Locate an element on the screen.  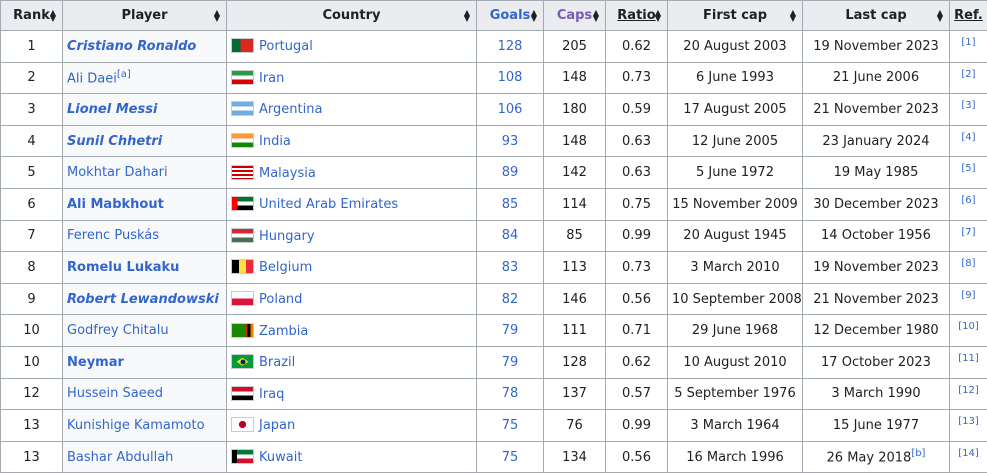
footnote-link: [b] is located at coordinates (918, 453).